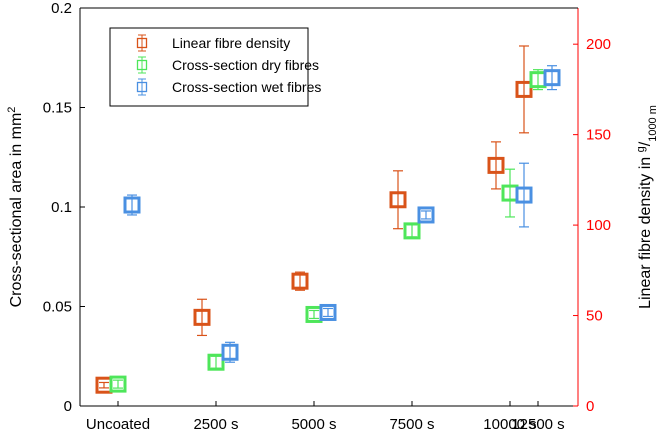 The width and height of the screenshot is (661, 433). I want to click on legend-item-cross-section-wet-fibres: Cross-section wet fibres, so click(228, 87).